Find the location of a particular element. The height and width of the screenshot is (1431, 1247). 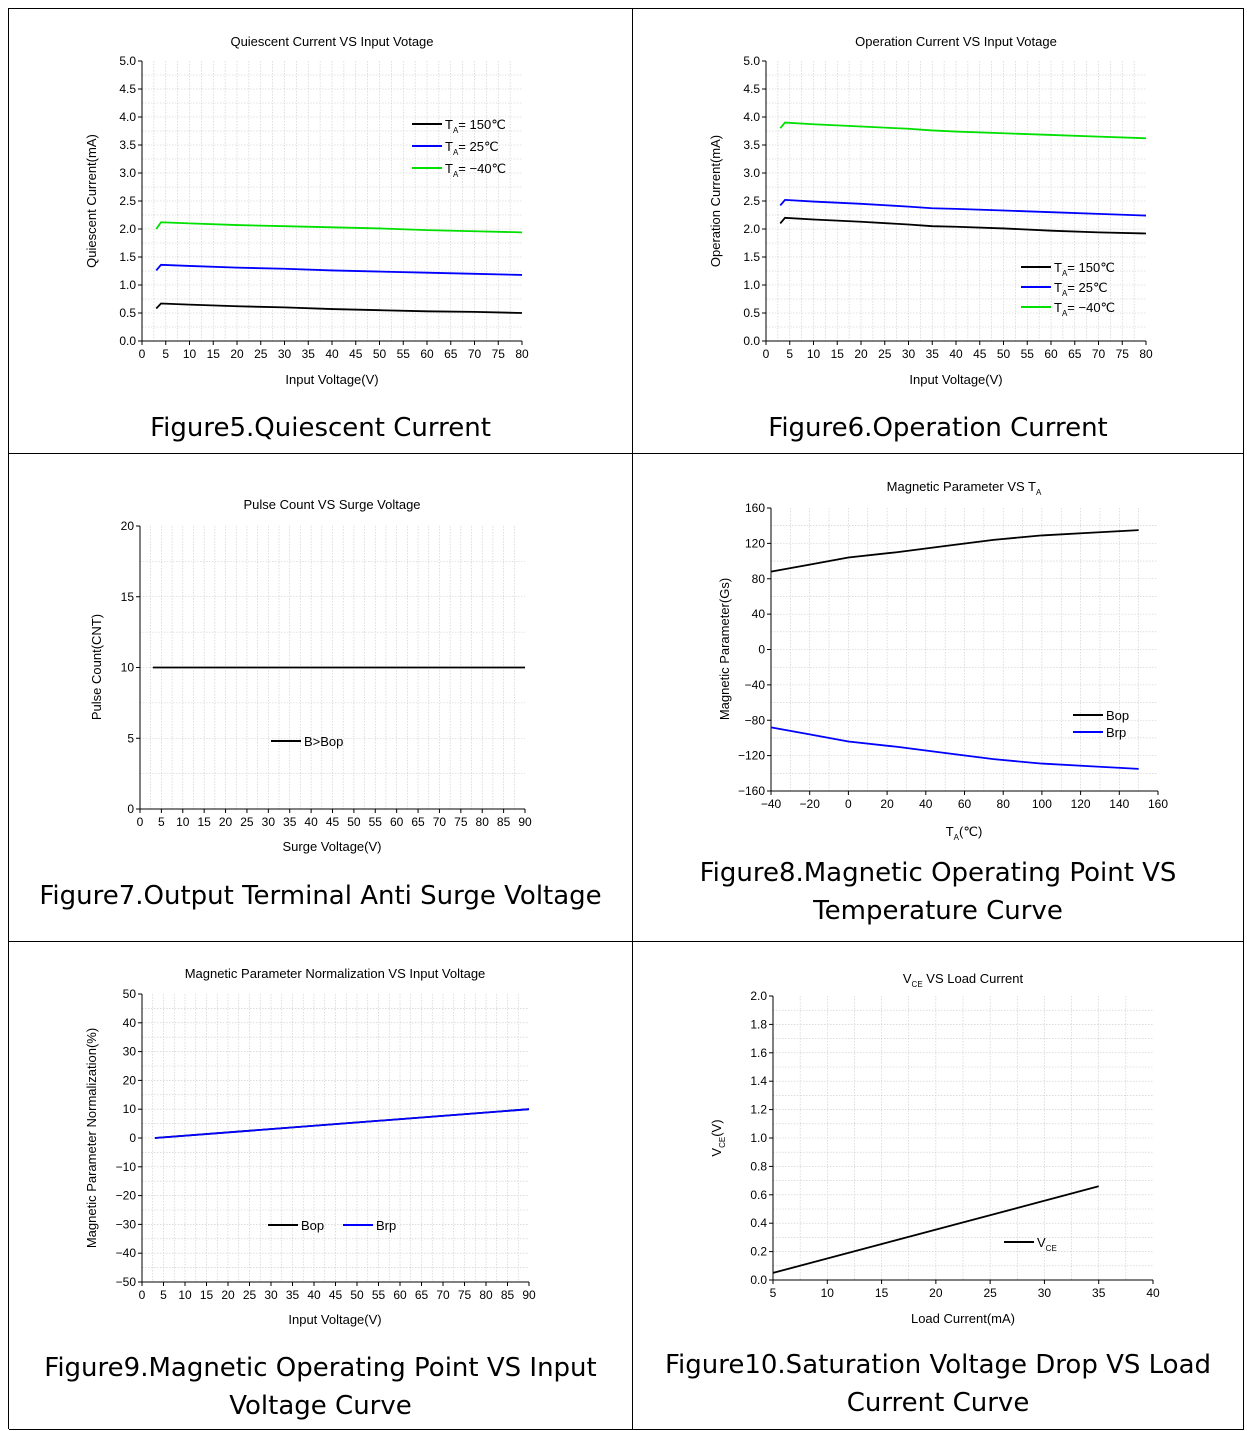

legend: Bop Brp is located at coordinates (332, 1225).